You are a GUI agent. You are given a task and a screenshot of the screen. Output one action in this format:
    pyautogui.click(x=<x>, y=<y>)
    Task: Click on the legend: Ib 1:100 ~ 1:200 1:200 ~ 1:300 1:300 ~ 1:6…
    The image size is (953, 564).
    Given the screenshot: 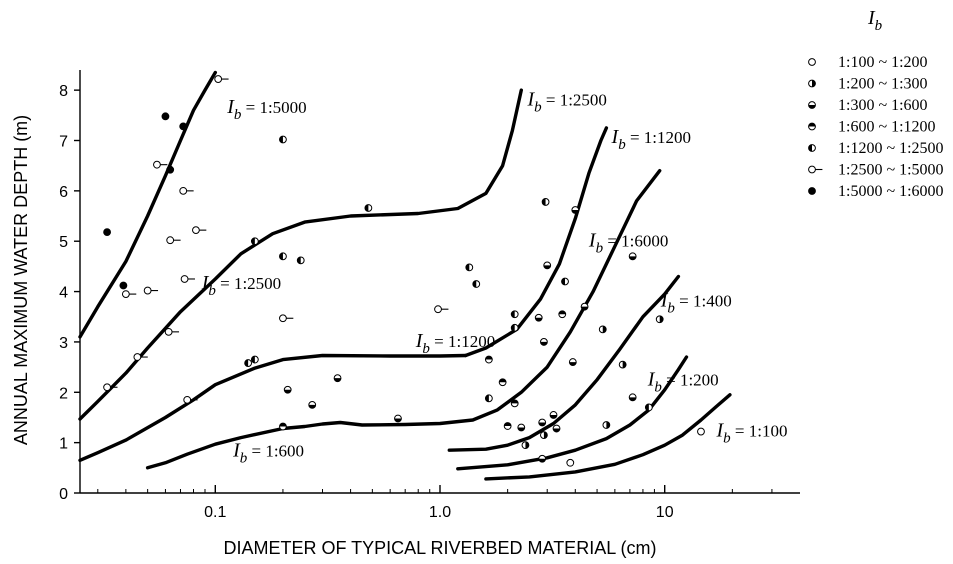 What is the action you would take?
    pyautogui.click(x=876, y=103)
    